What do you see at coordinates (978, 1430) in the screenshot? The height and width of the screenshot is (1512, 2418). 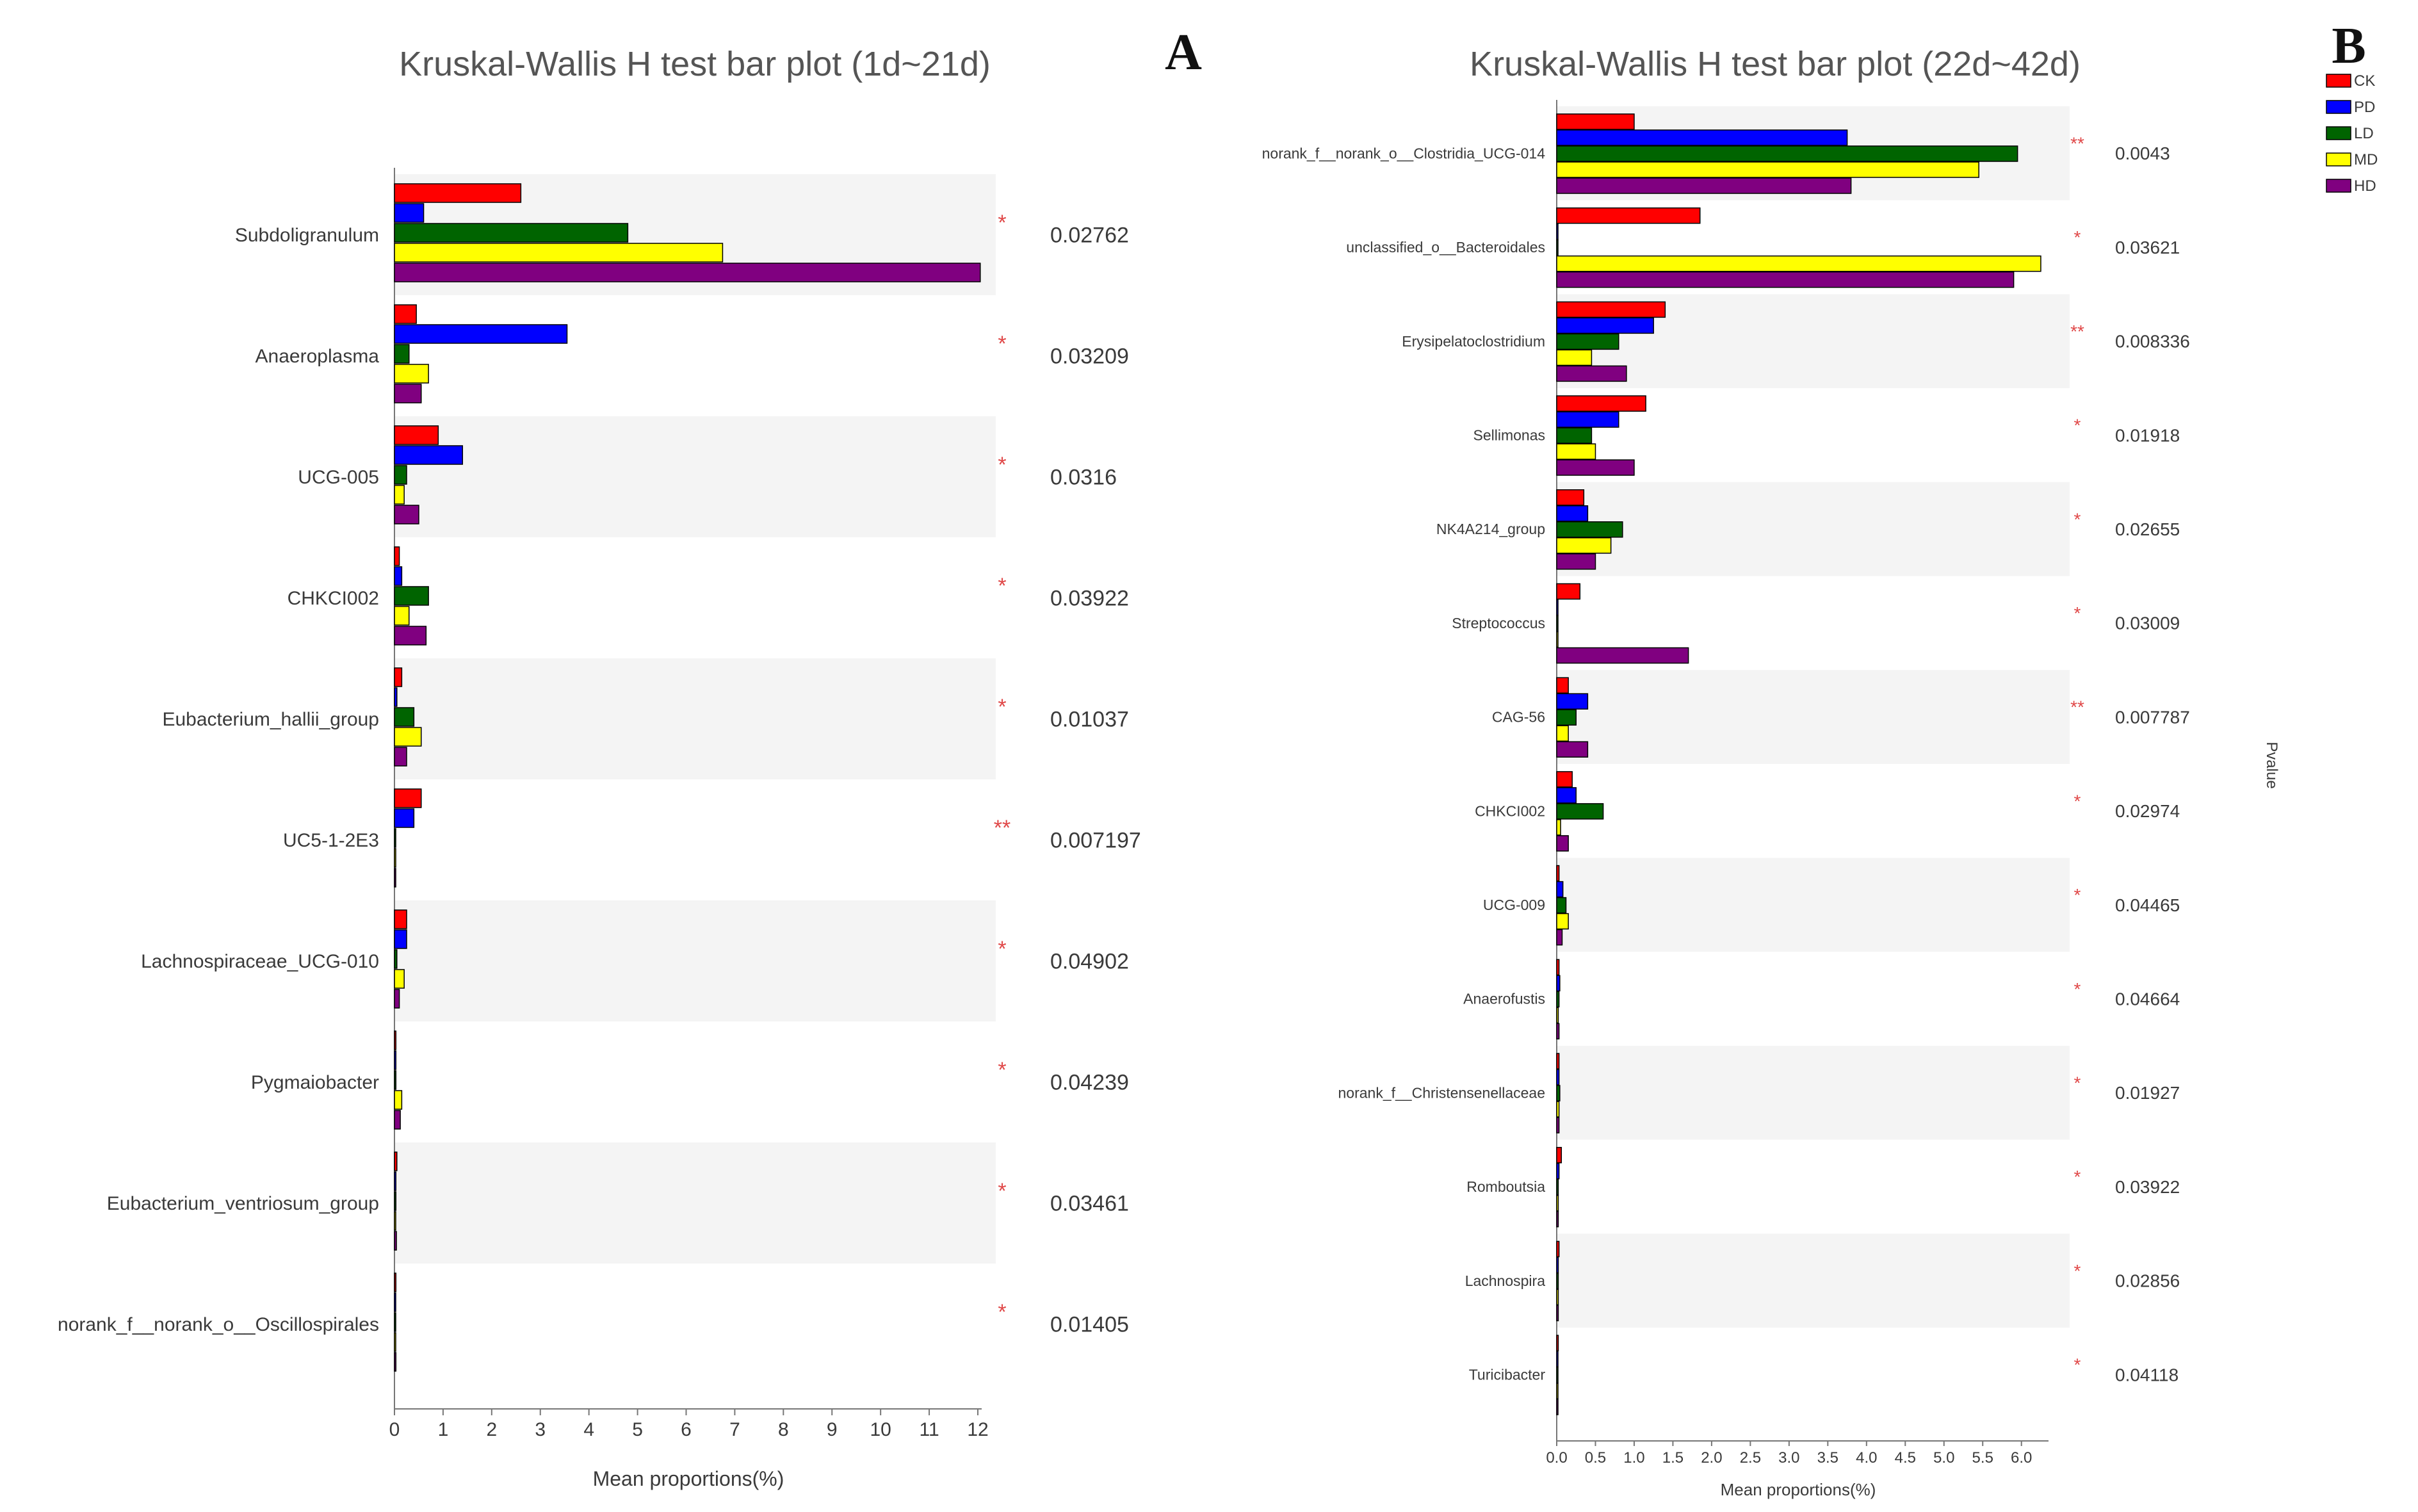 I see `x-tick-label: 12` at bounding box center [978, 1430].